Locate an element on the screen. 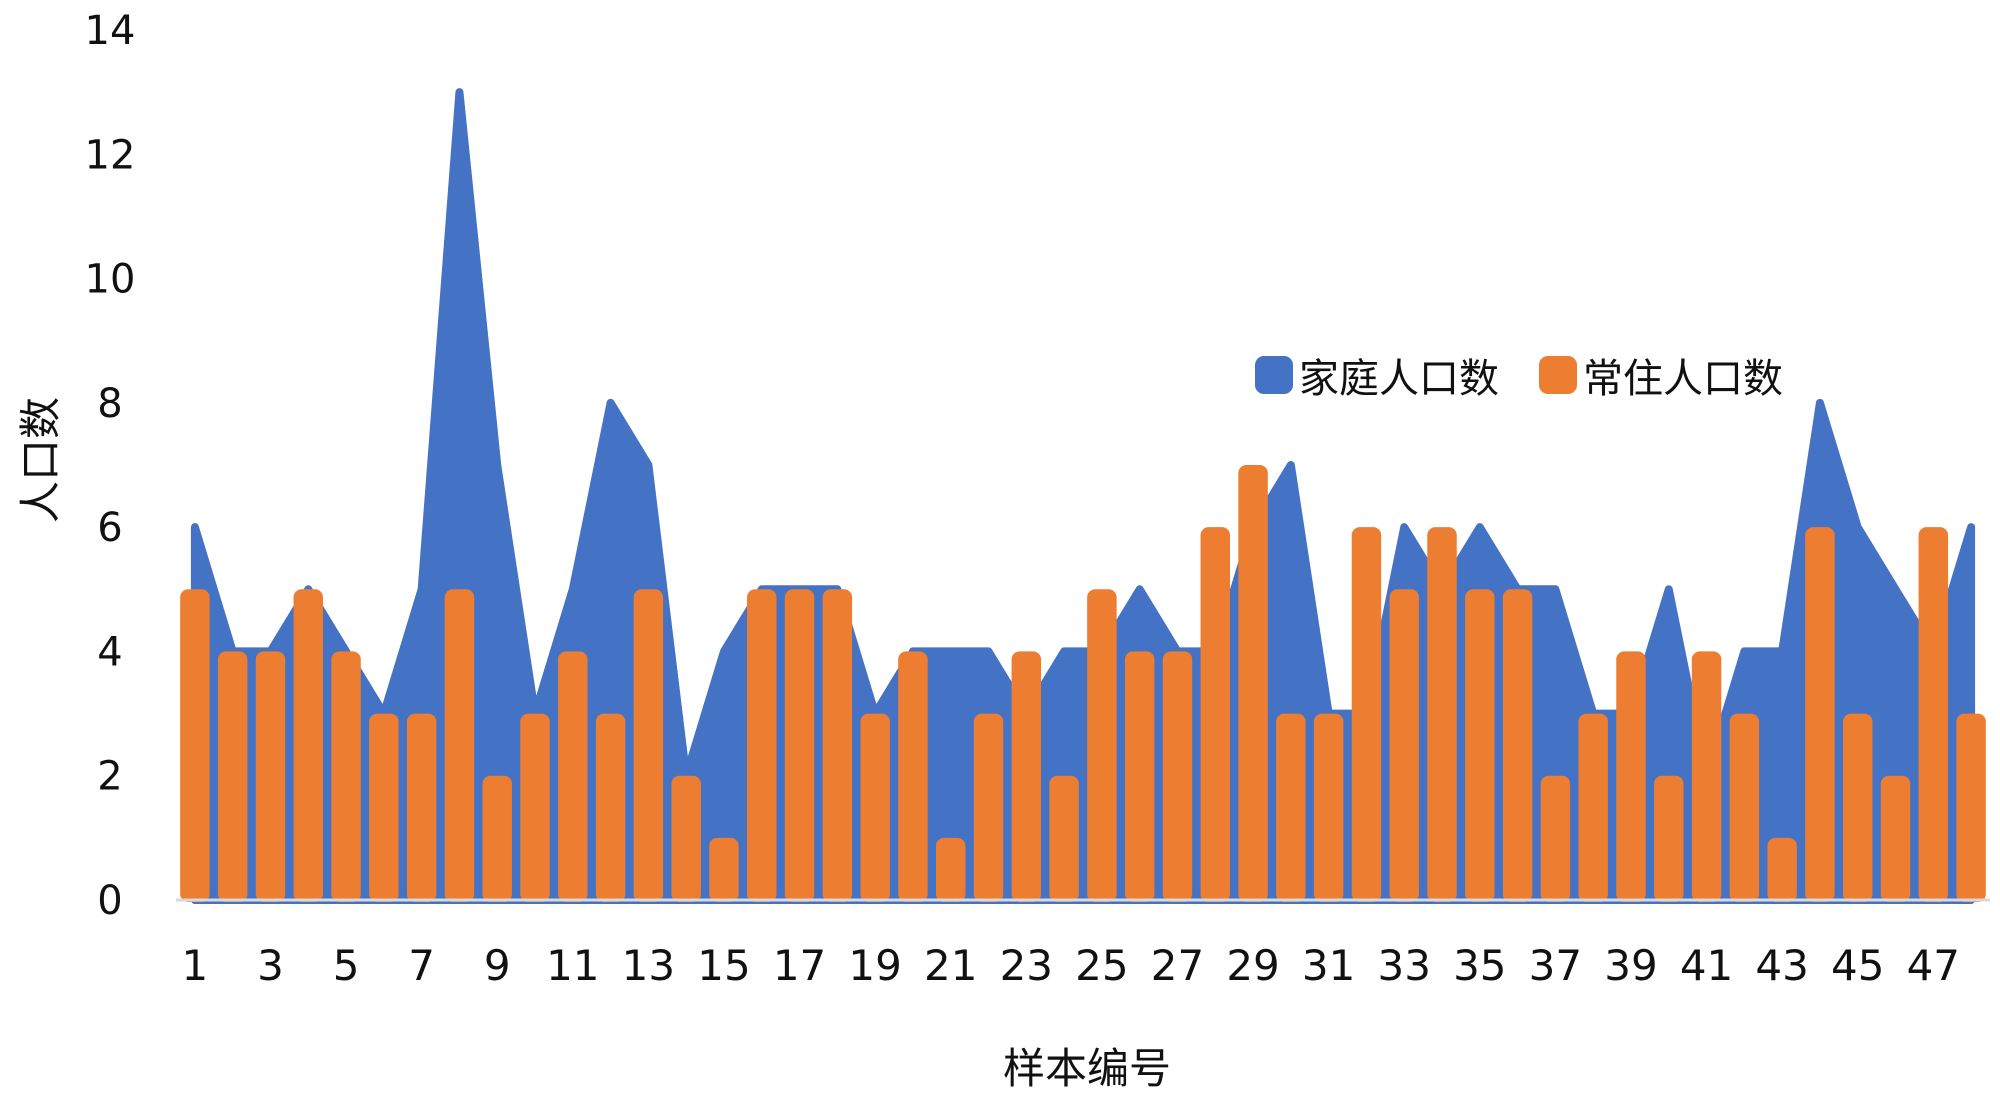  x-tick-label: 47 is located at coordinates (1933, 965).